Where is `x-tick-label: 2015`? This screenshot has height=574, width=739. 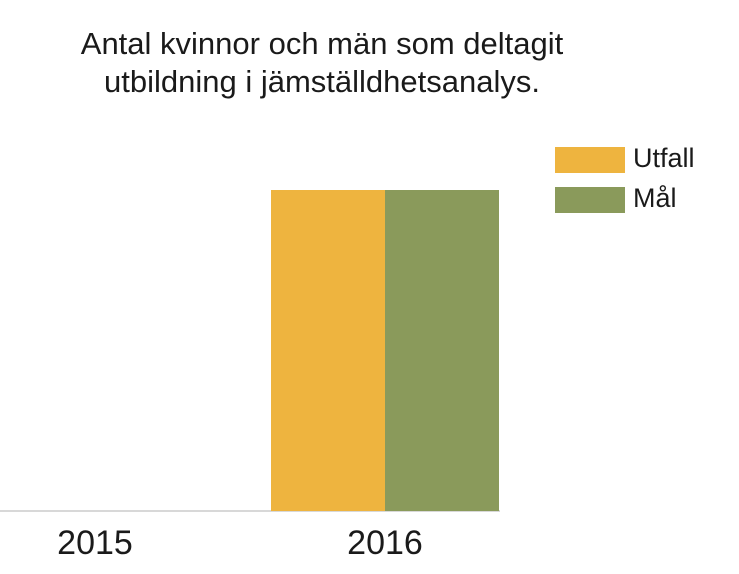
x-tick-label: 2015 is located at coordinates (95, 543).